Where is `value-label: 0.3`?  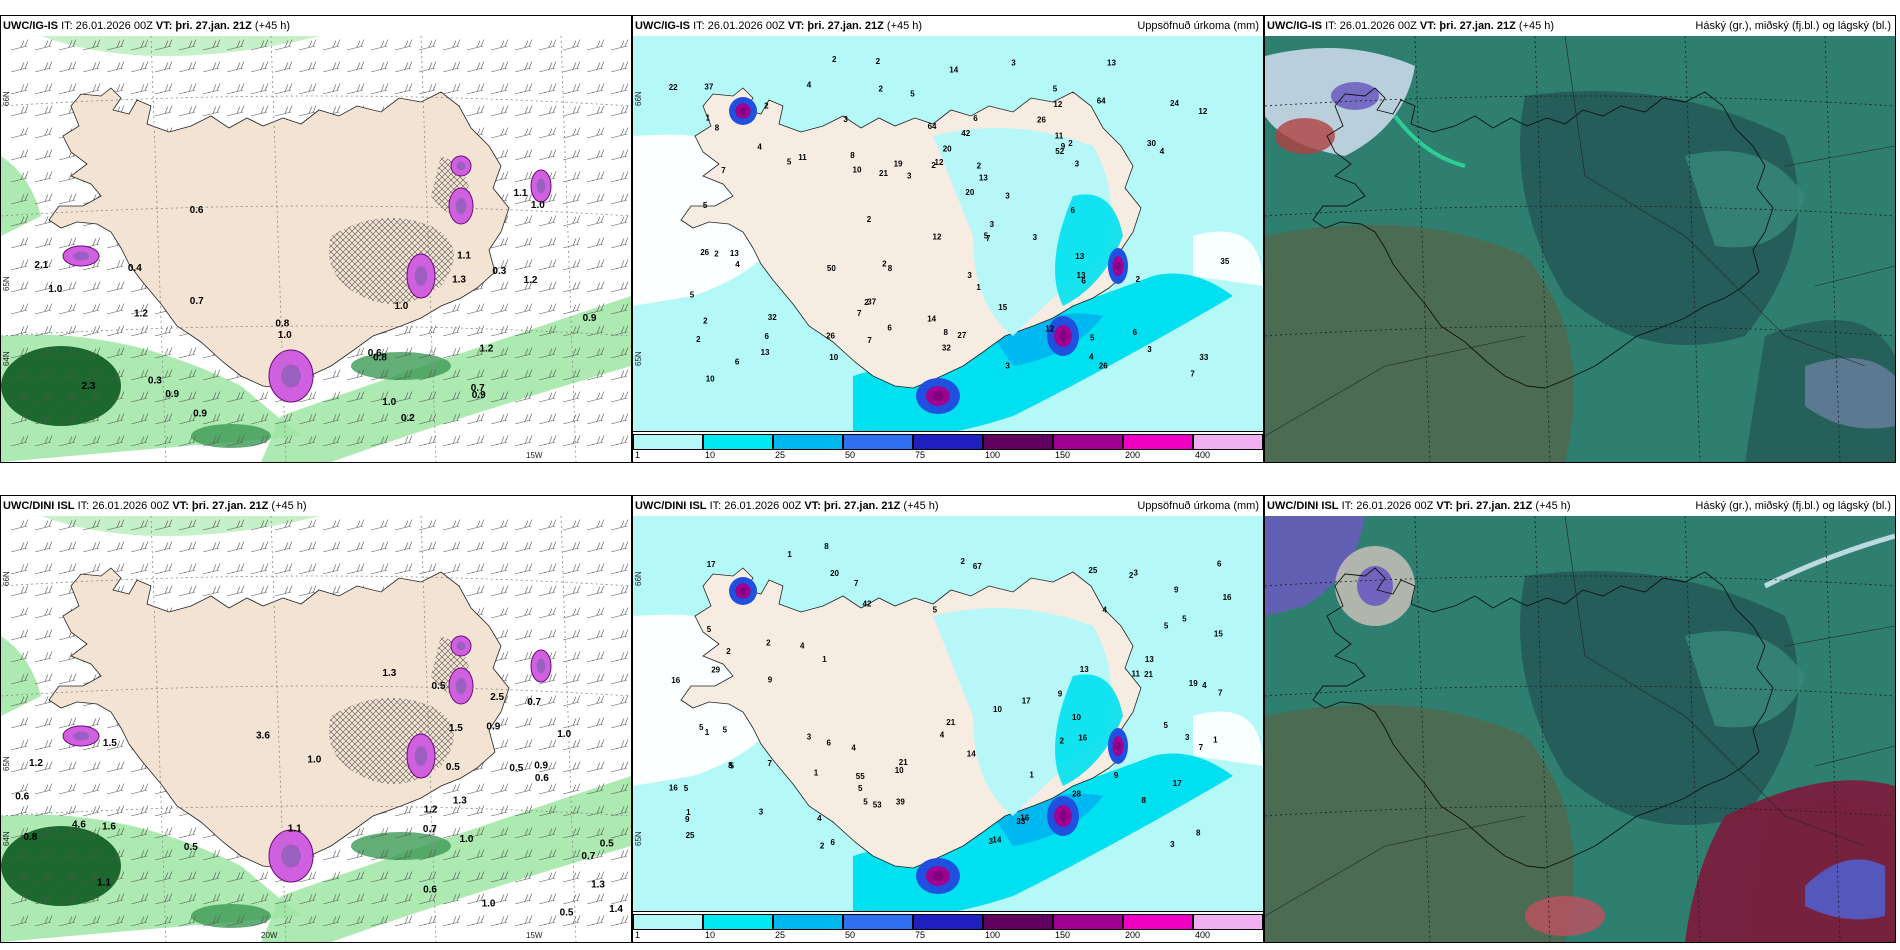
value-label: 0.3 is located at coordinates (499, 271).